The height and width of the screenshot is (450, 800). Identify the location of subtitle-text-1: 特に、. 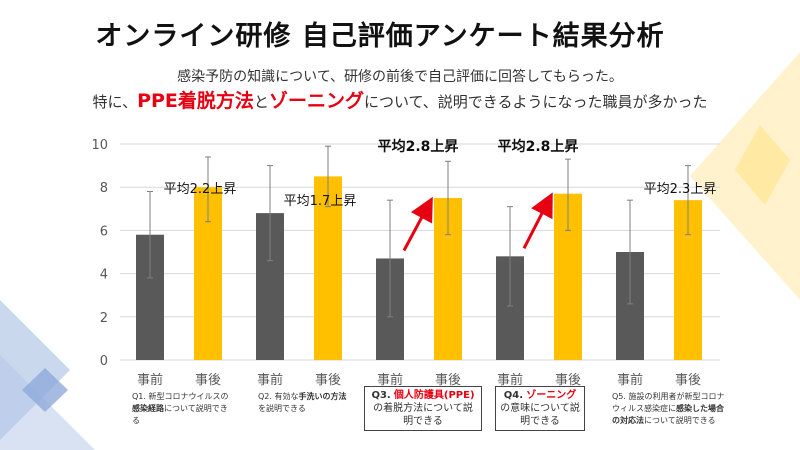
(115, 102).